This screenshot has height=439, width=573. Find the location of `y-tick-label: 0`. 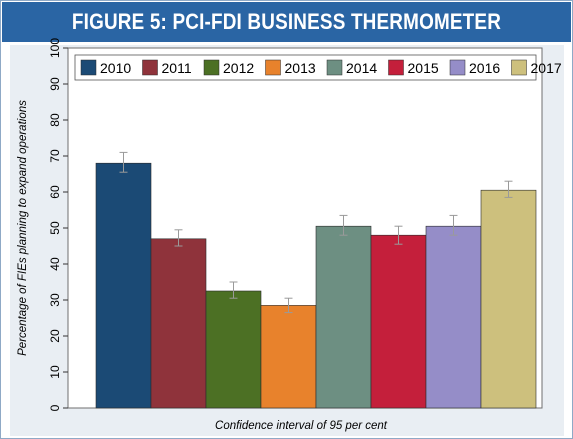

y-tick-label: 0 is located at coordinates (55, 407).